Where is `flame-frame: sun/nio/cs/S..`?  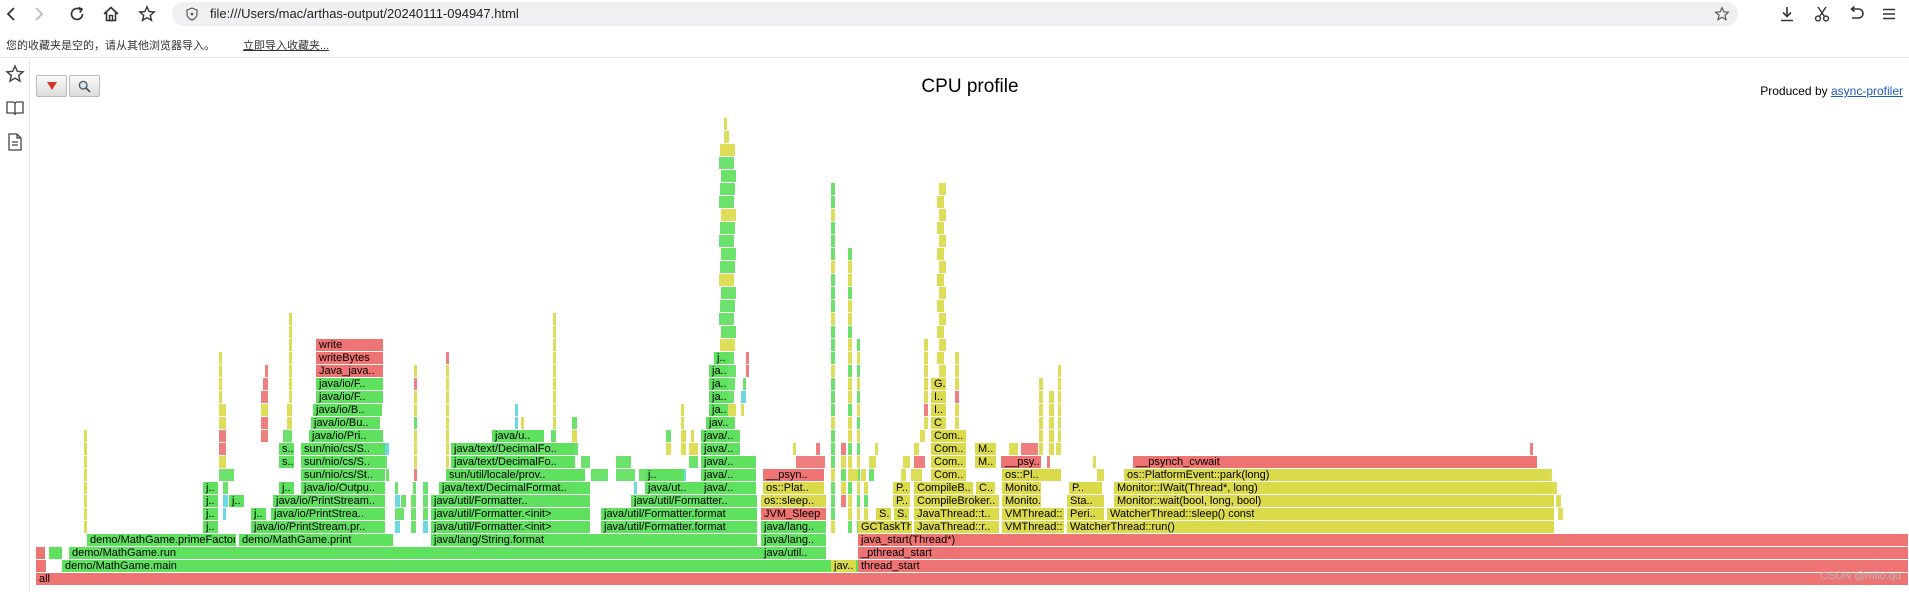
flame-frame: sun/nio/cs/S.. is located at coordinates (343, 449).